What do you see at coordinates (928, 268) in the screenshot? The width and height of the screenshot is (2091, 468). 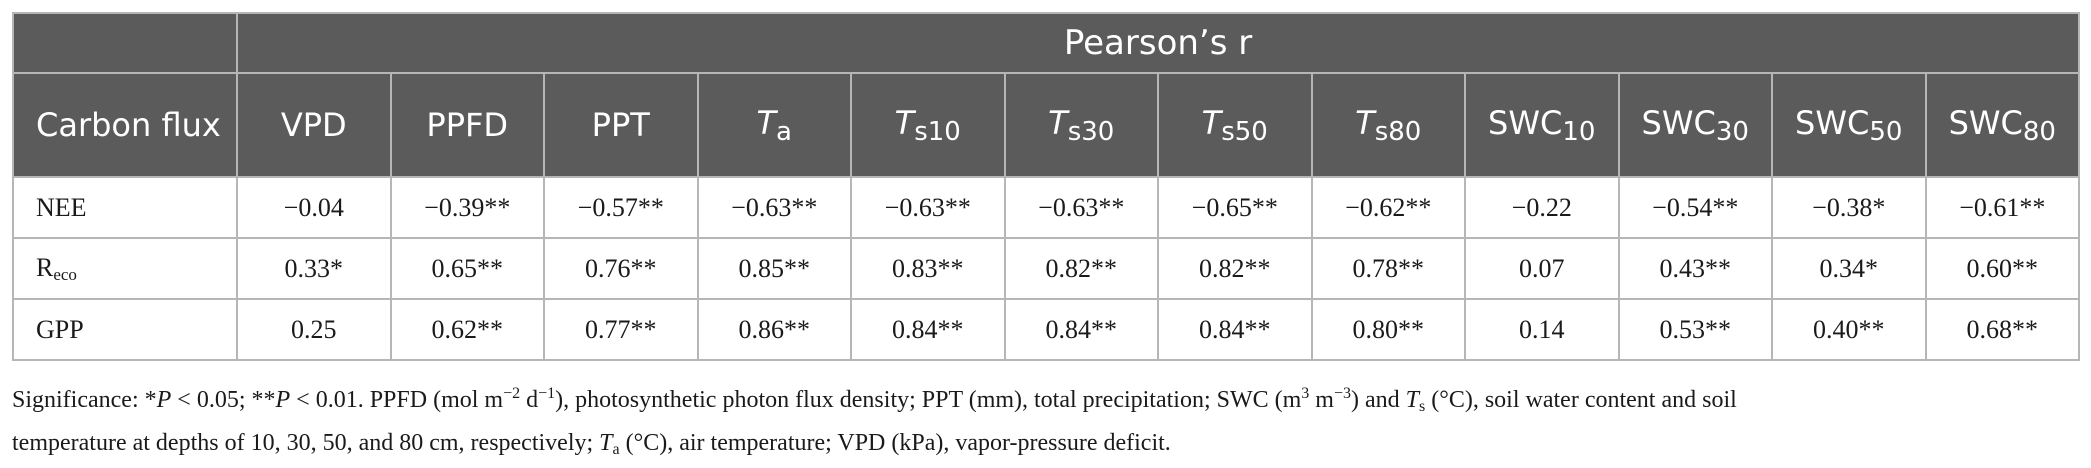 I see `table-cell: 0.83**` at bounding box center [928, 268].